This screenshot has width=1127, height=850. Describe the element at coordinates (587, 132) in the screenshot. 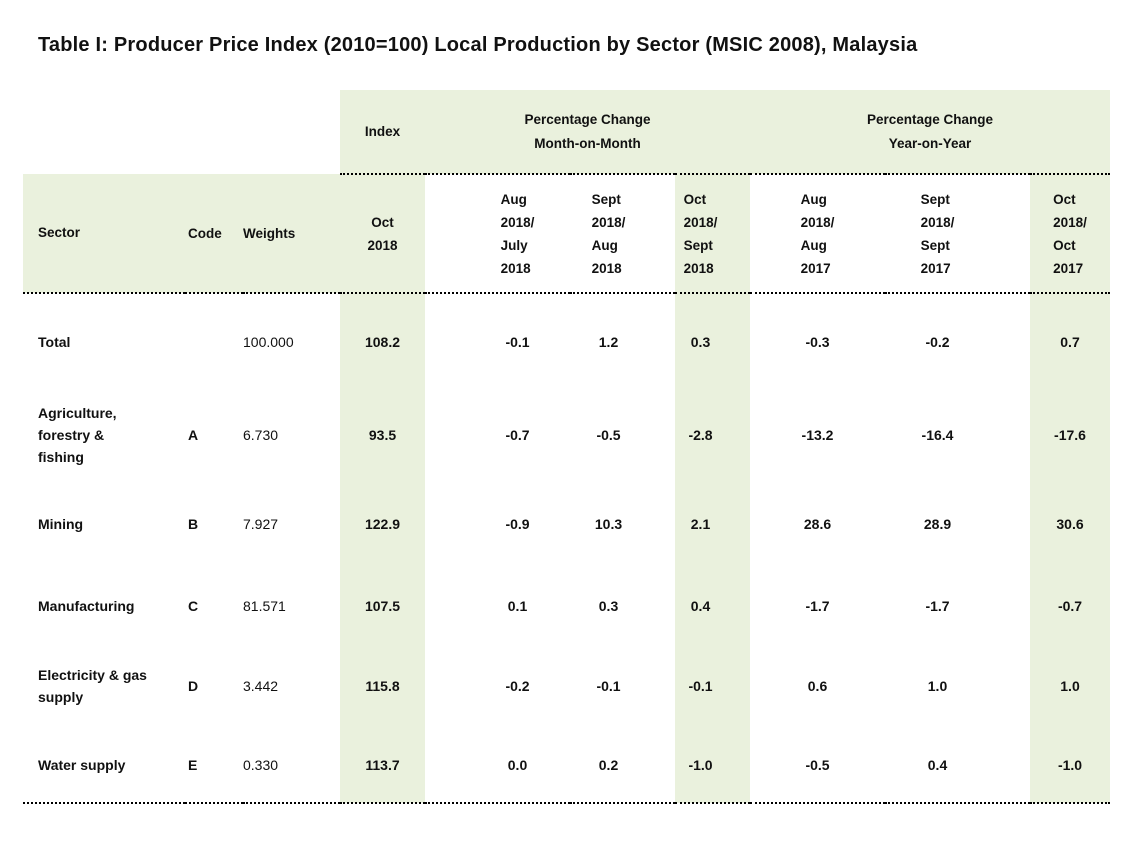

I see `group-header-mom: Percentage Change Month-on-Month` at that location.